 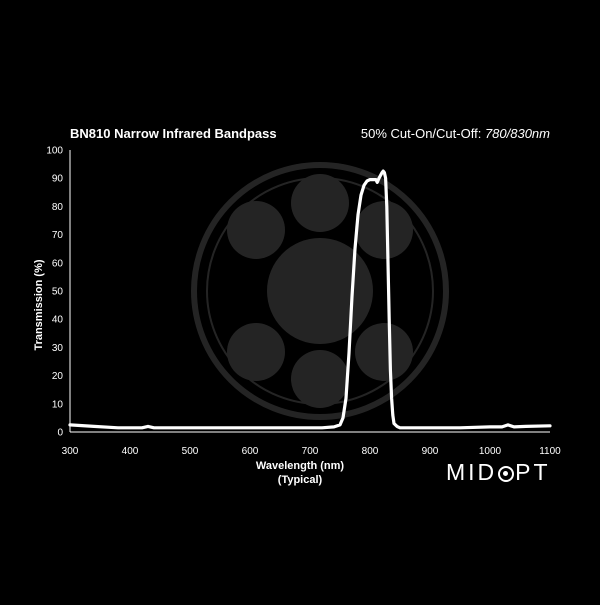 What do you see at coordinates (421, 133) in the screenshot?
I see `cutoff-label: 50% Cut-On/Cut-Off:` at bounding box center [421, 133].